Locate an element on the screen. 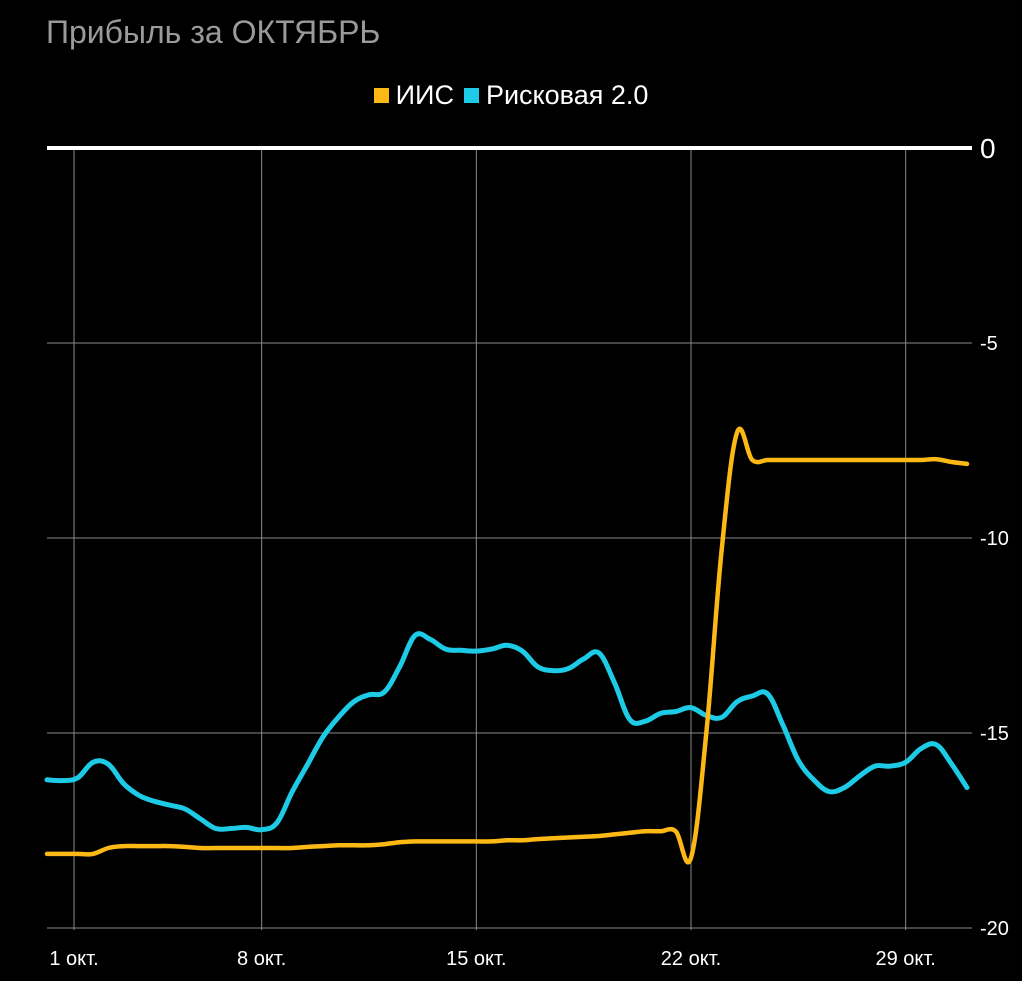 This screenshot has height=981, width=1022. x-tick-label: 22 окт. is located at coordinates (691, 959).